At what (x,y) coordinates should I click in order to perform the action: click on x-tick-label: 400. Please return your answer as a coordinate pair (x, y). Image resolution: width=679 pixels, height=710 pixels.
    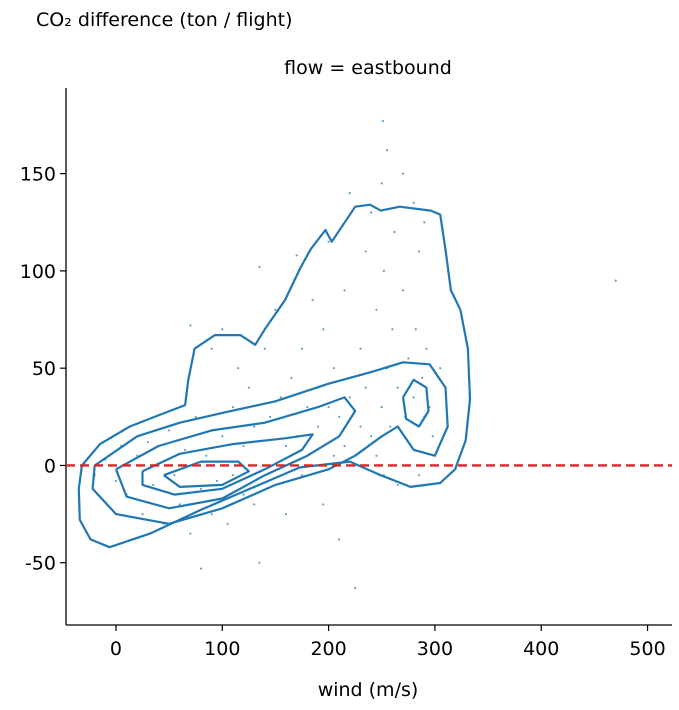
    Looking at the image, I should click on (541, 649).